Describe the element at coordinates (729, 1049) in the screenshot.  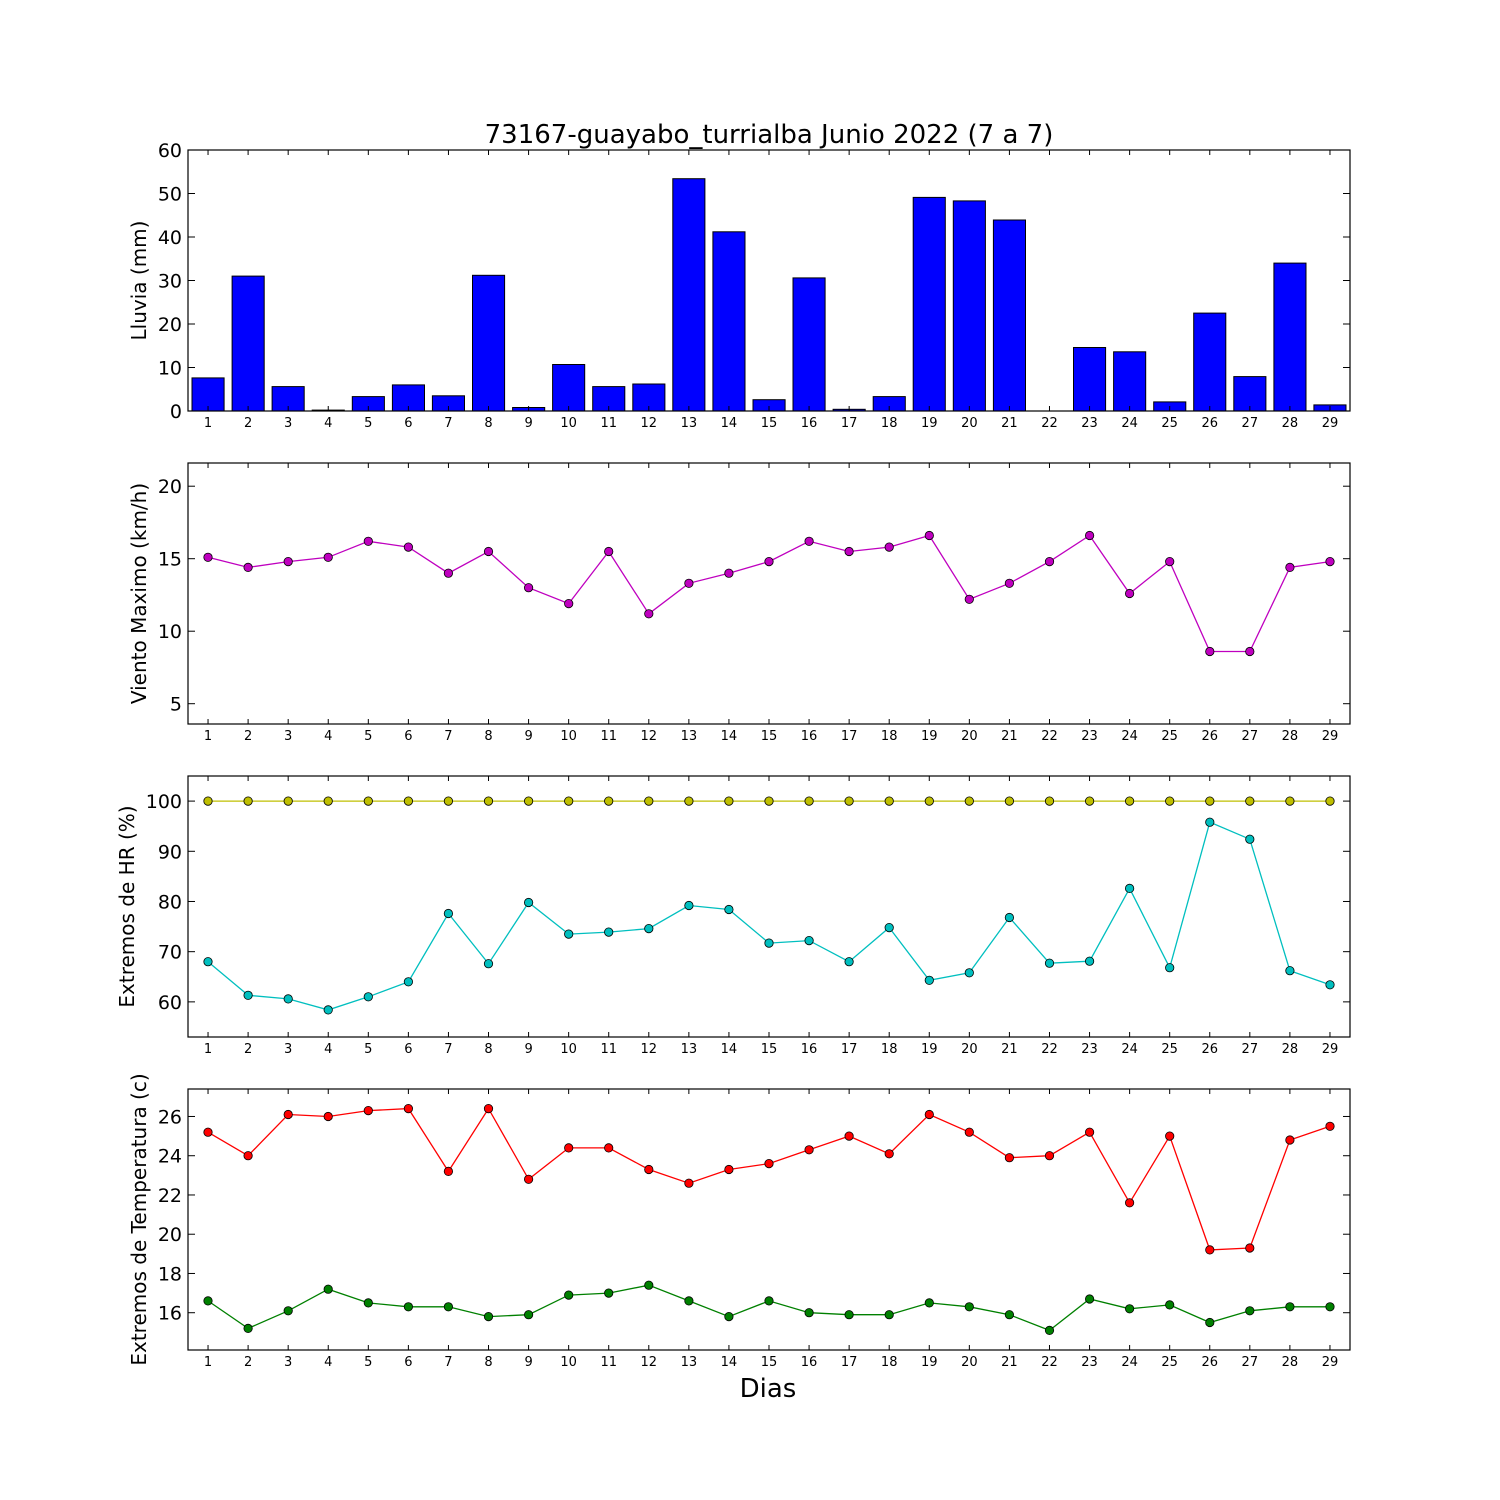
I see `humidity-x-tick-label: 14` at that location.